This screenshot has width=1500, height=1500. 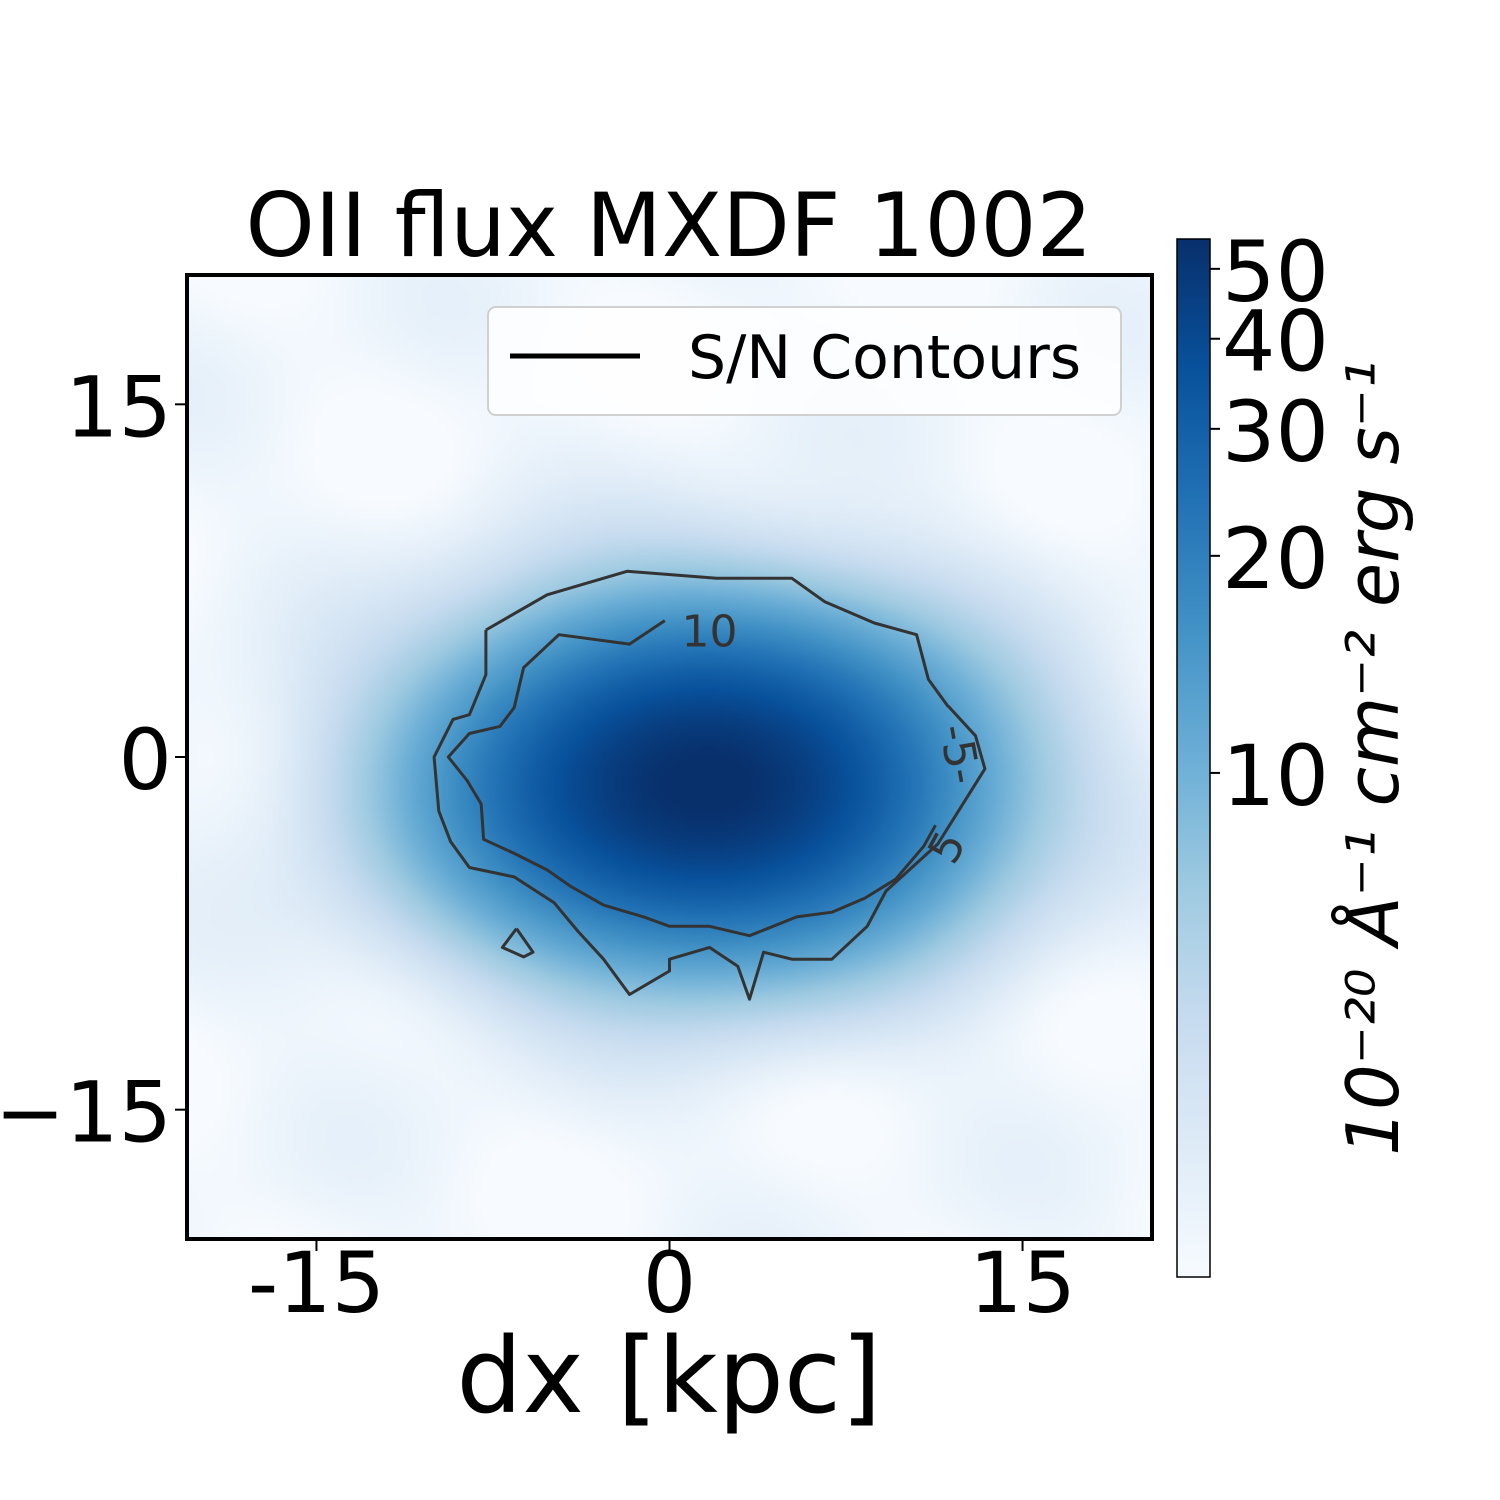 What do you see at coordinates (1275, 432) in the screenshot?
I see `colorbar-tick-label: 30` at bounding box center [1275, 432].